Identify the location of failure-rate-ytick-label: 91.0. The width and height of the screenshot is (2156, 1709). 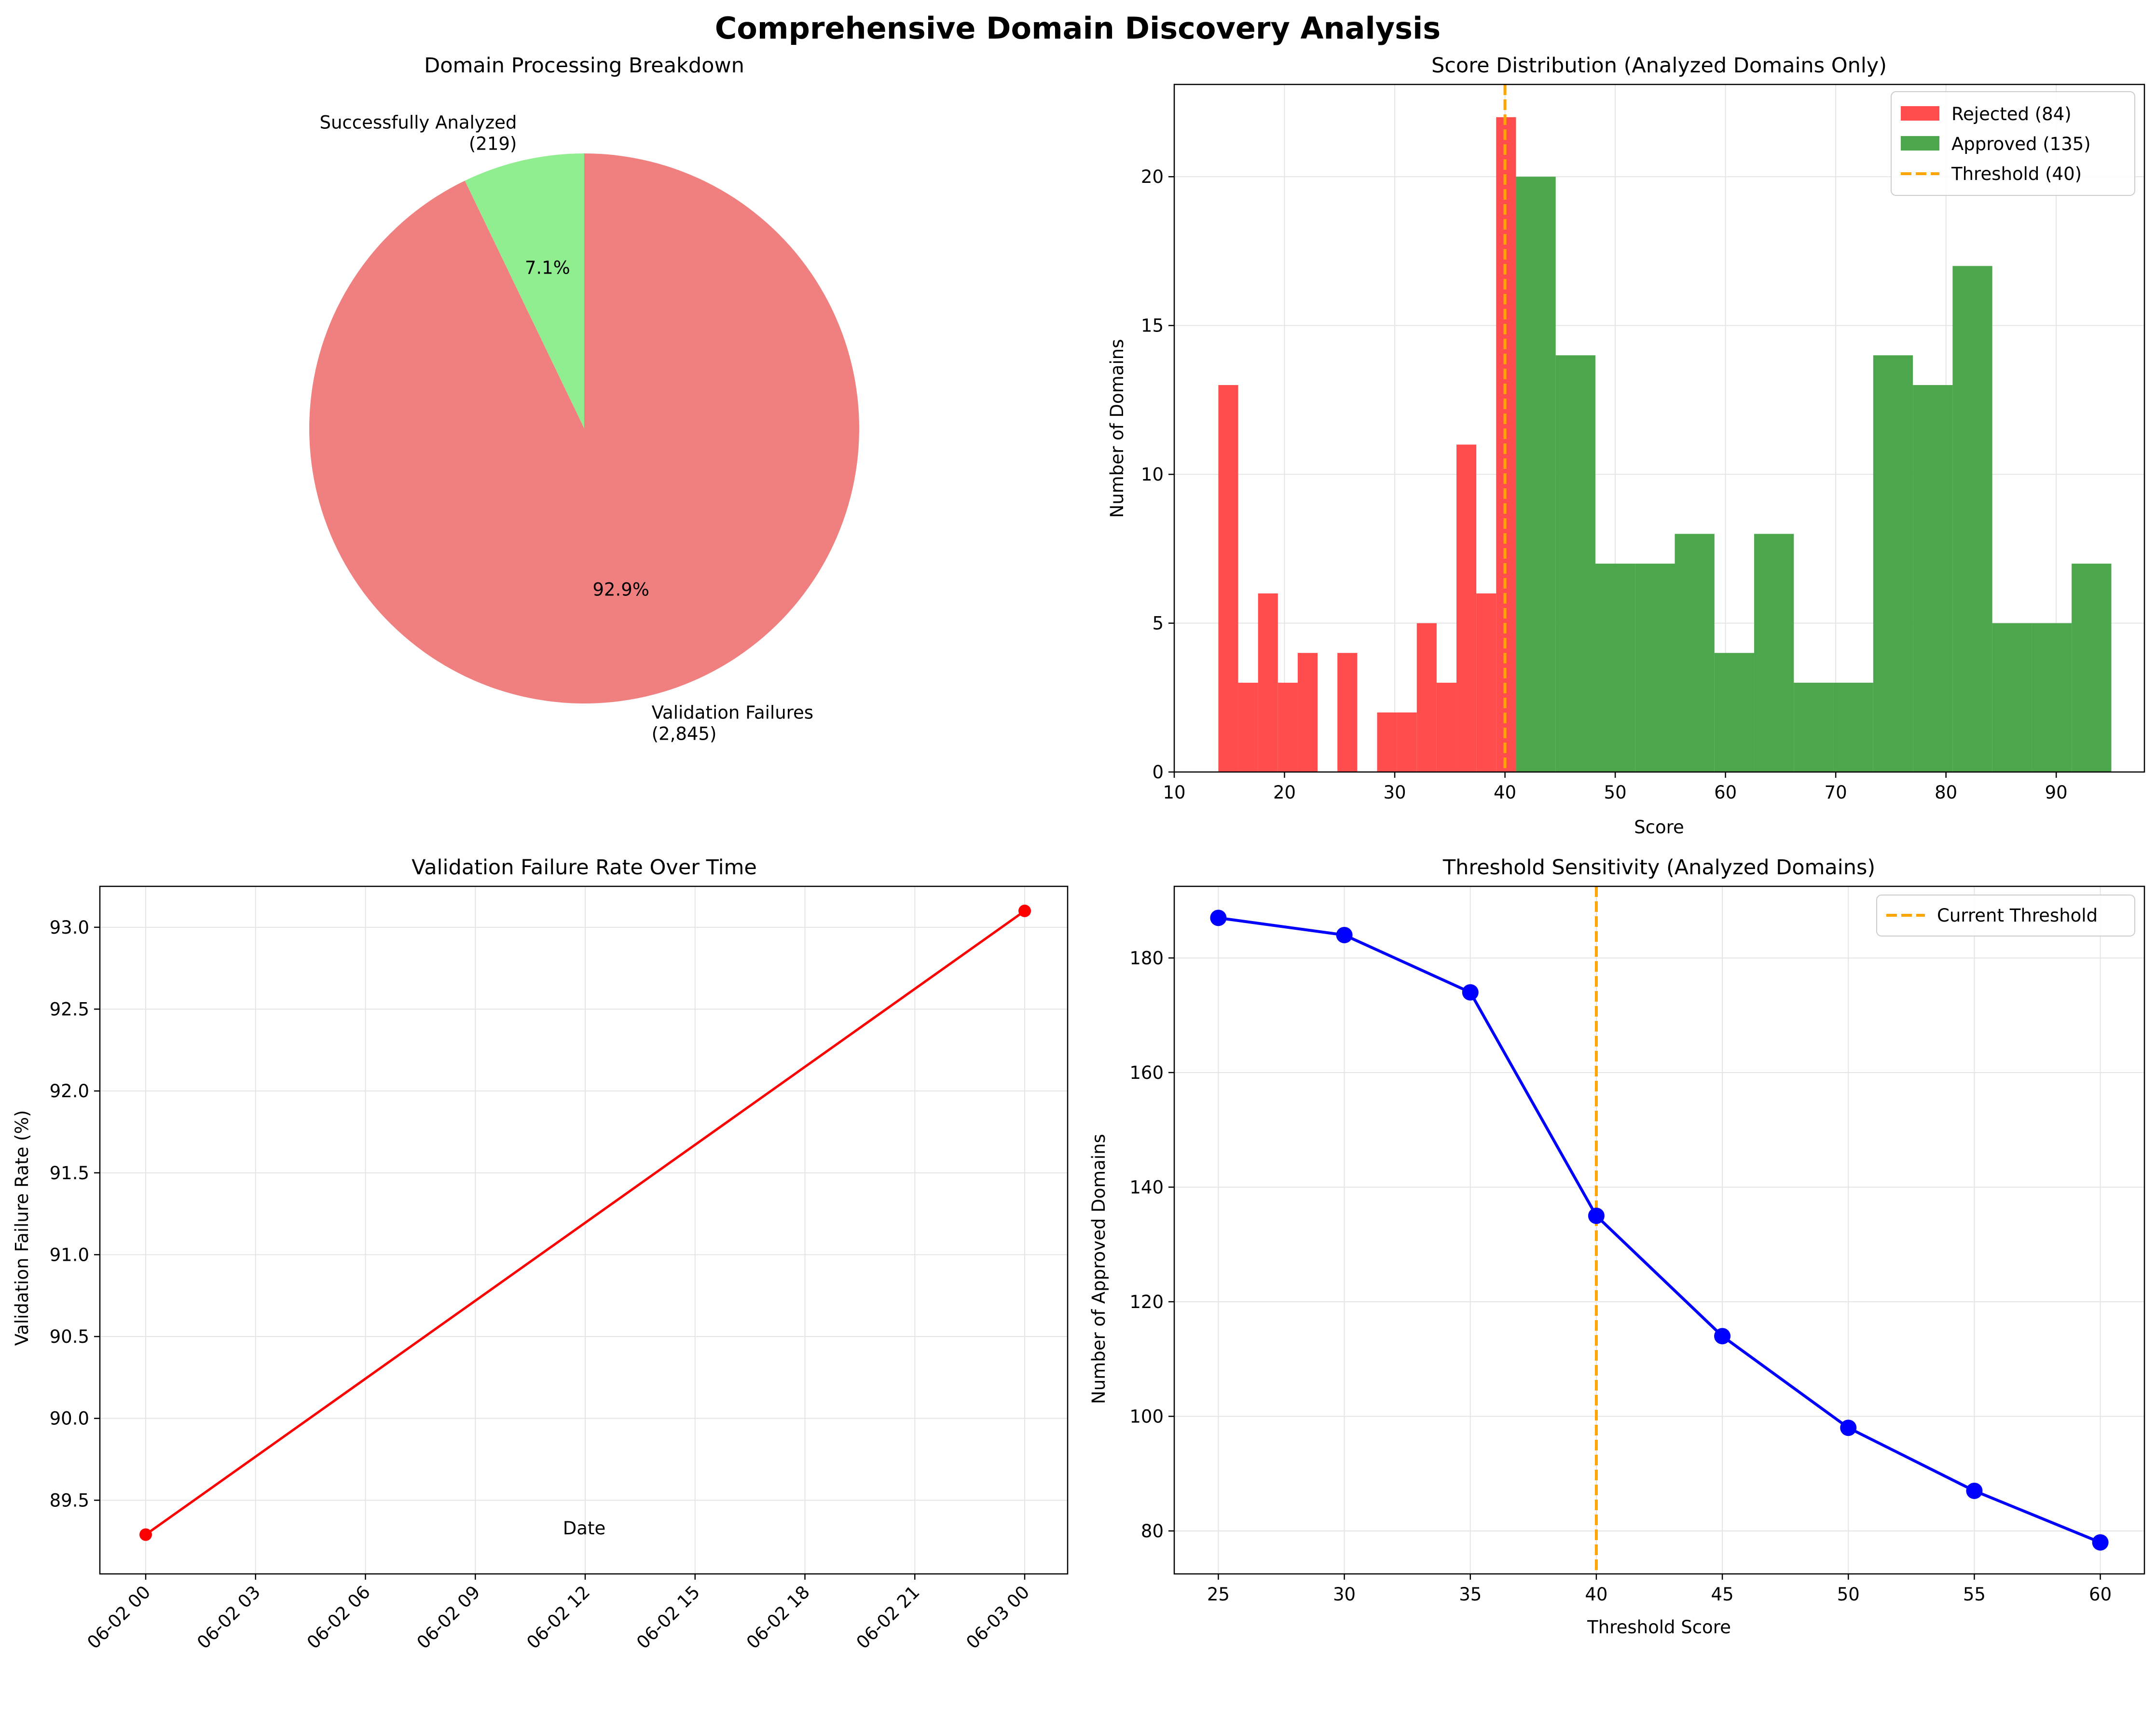
(69, 1254).